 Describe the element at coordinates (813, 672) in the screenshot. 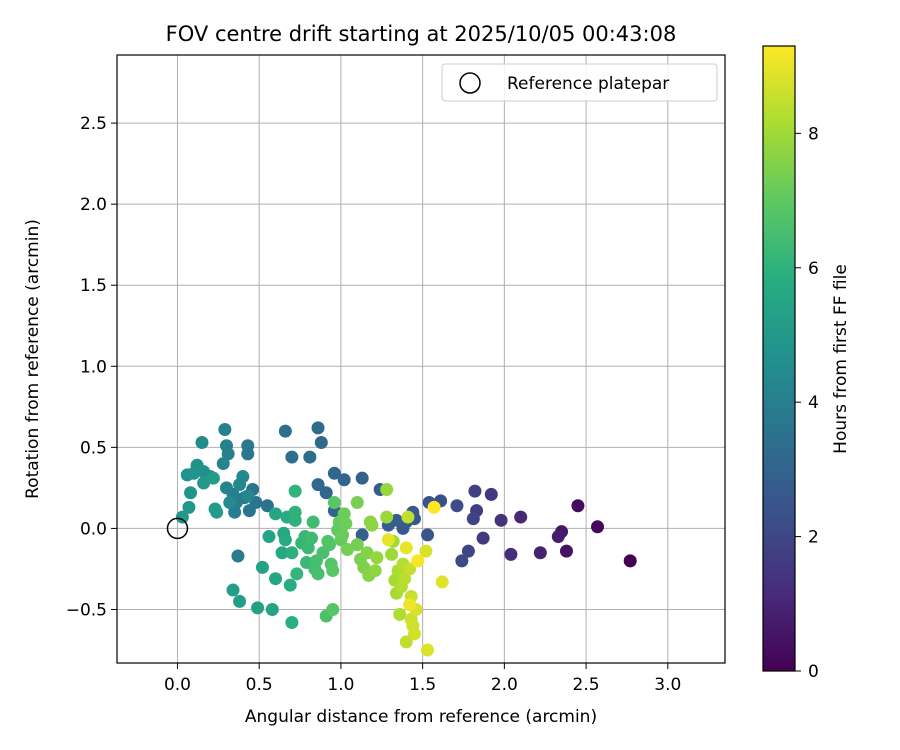

I see `colorbar-tick-label: 0` at that location.